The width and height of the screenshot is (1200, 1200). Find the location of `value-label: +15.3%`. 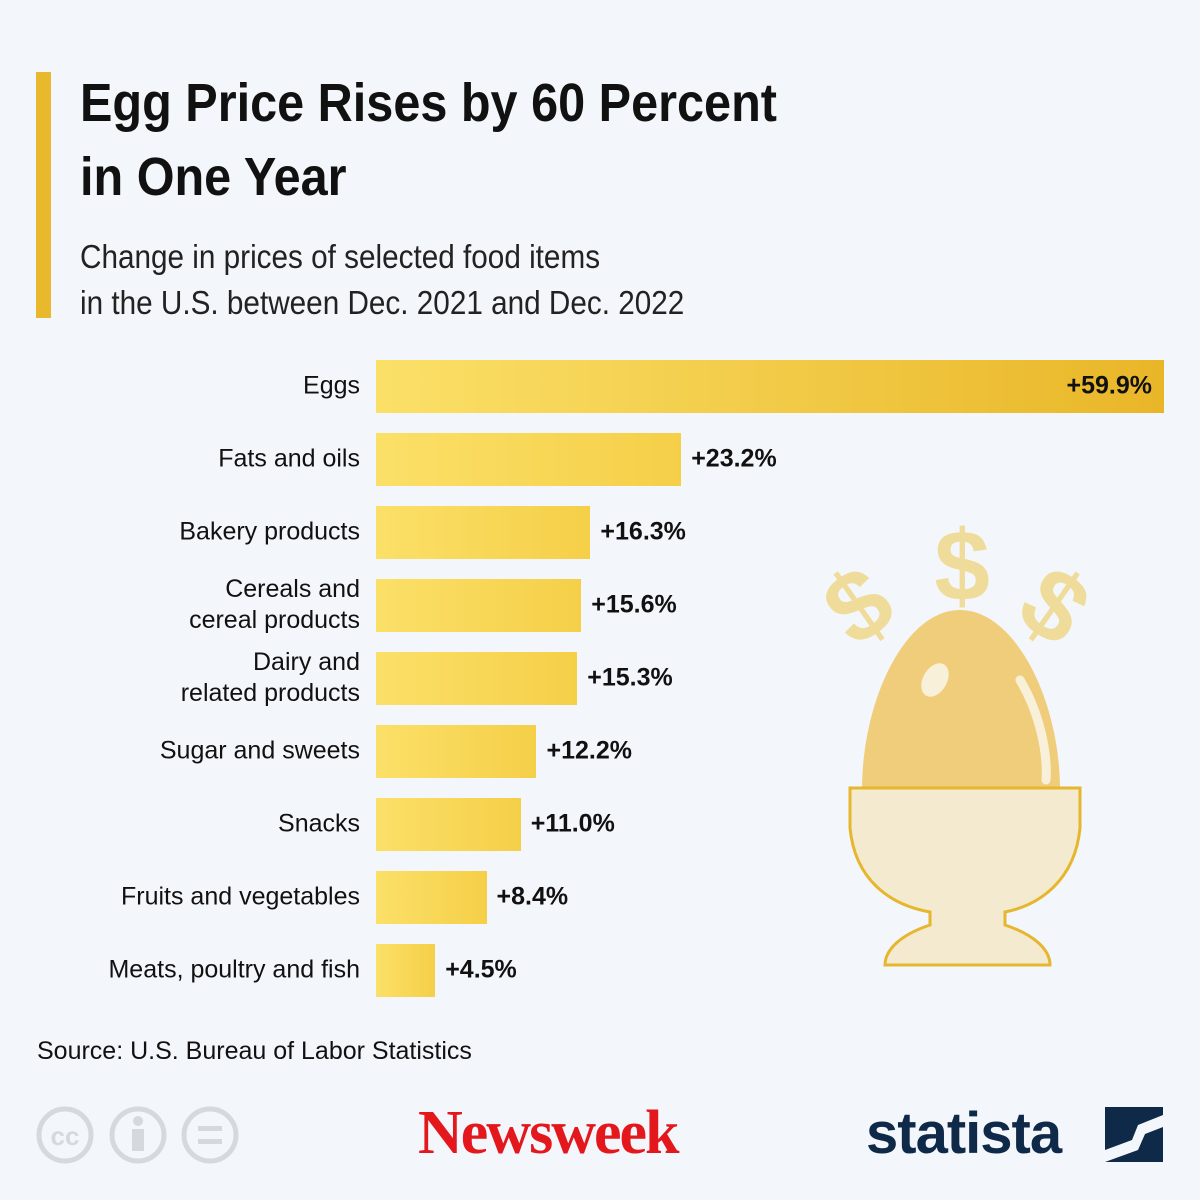

value-label: +15.3% is located at coordinates (630, 677).